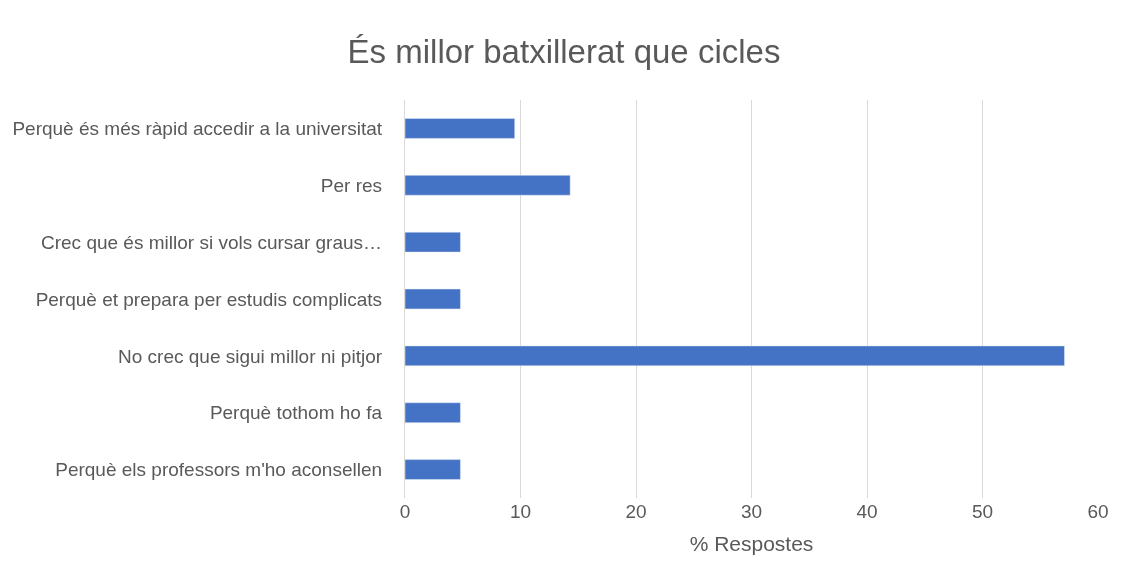 This screenshot has width=1128, height=564. I want to click on x-tick-label: 10, so click(520, 511).